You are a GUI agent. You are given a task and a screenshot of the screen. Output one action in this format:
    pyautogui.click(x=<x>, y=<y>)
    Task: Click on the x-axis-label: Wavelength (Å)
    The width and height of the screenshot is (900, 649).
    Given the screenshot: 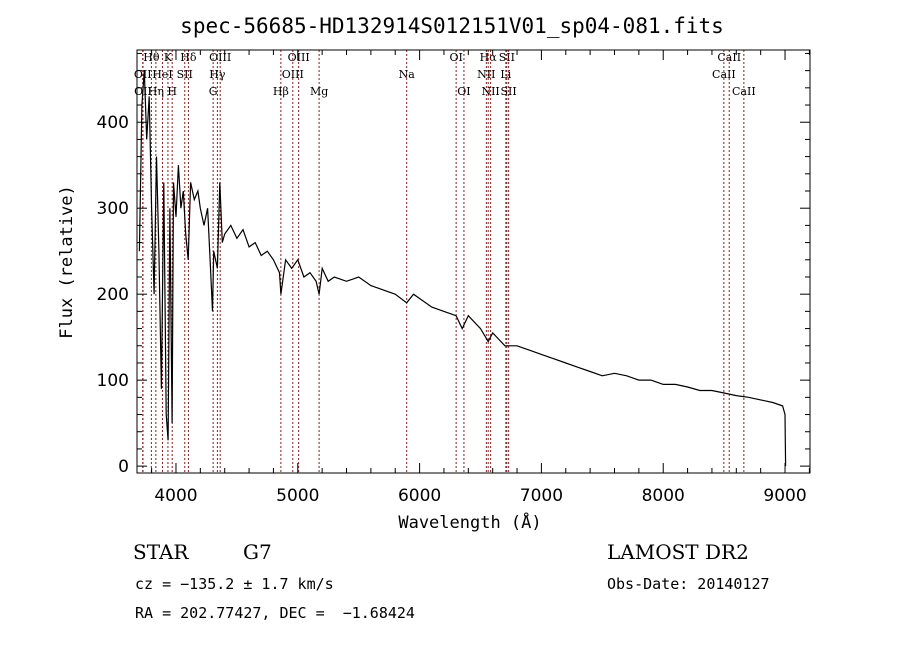 What is the action you would take?
    pyautogui.click(x=469, y=522)
    